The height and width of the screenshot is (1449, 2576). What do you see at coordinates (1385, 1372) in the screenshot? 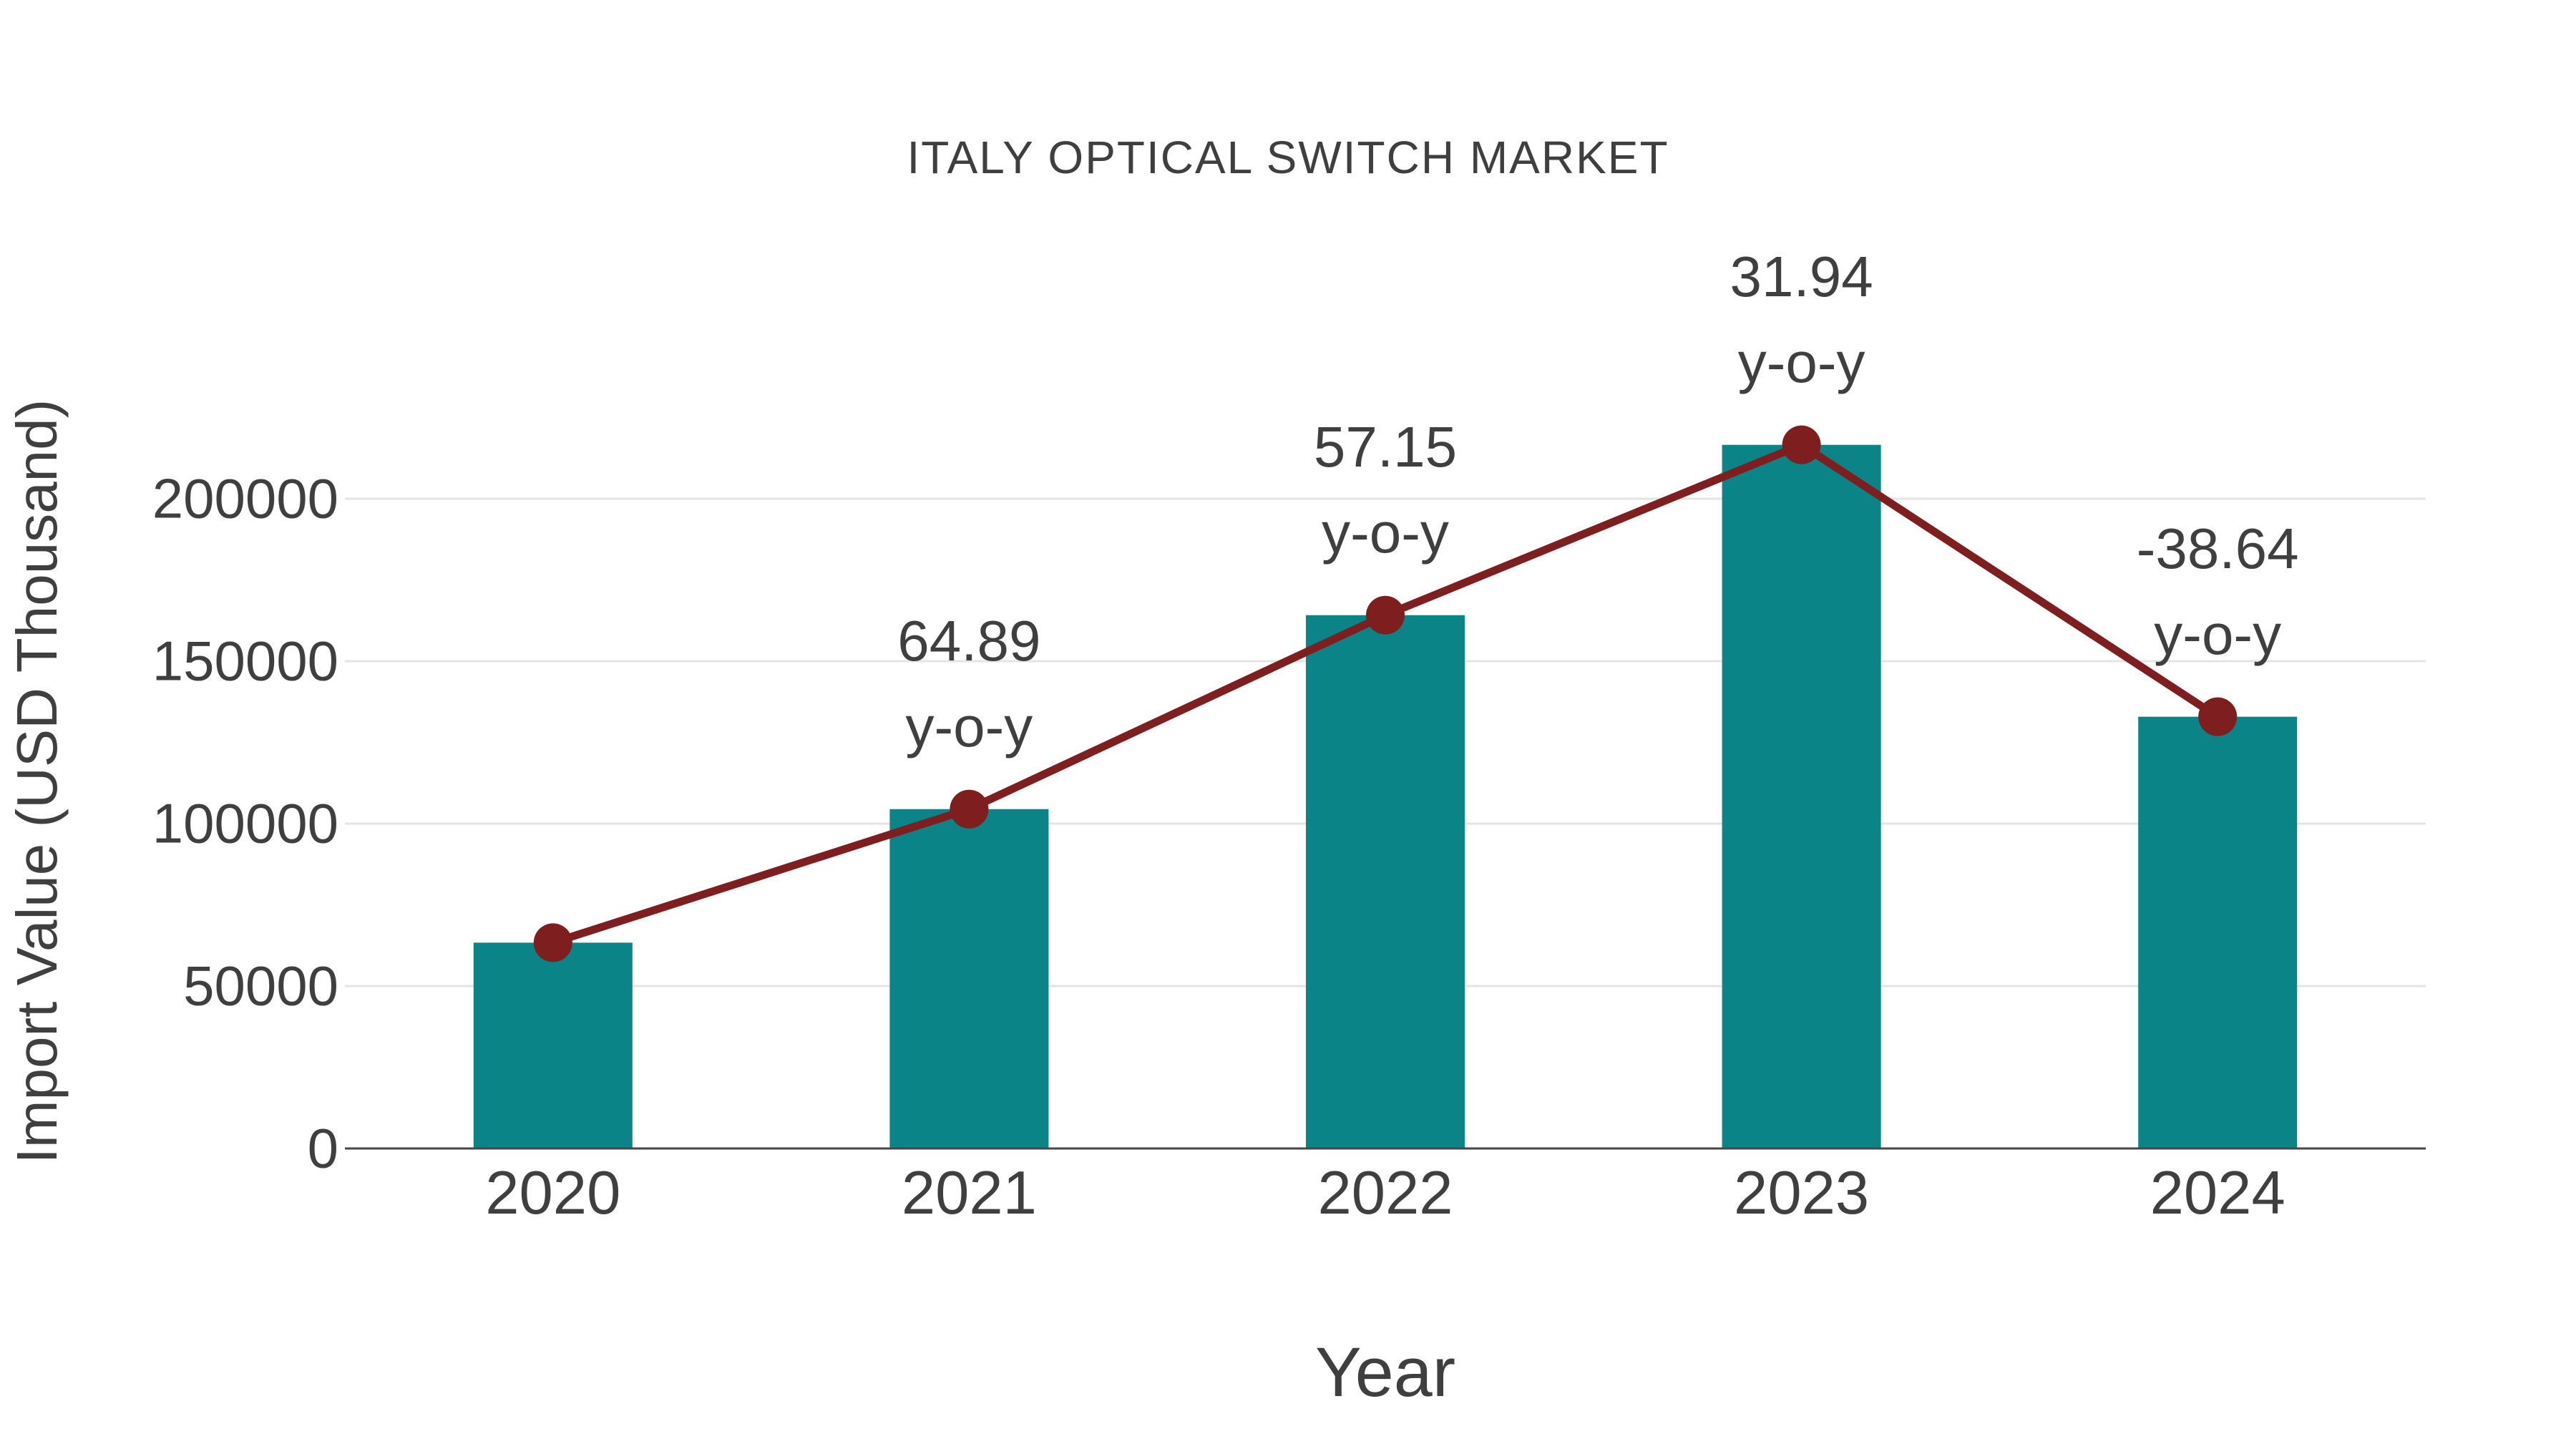
I see `x-axis-title: Year` at bounding box center [1385, 1372].